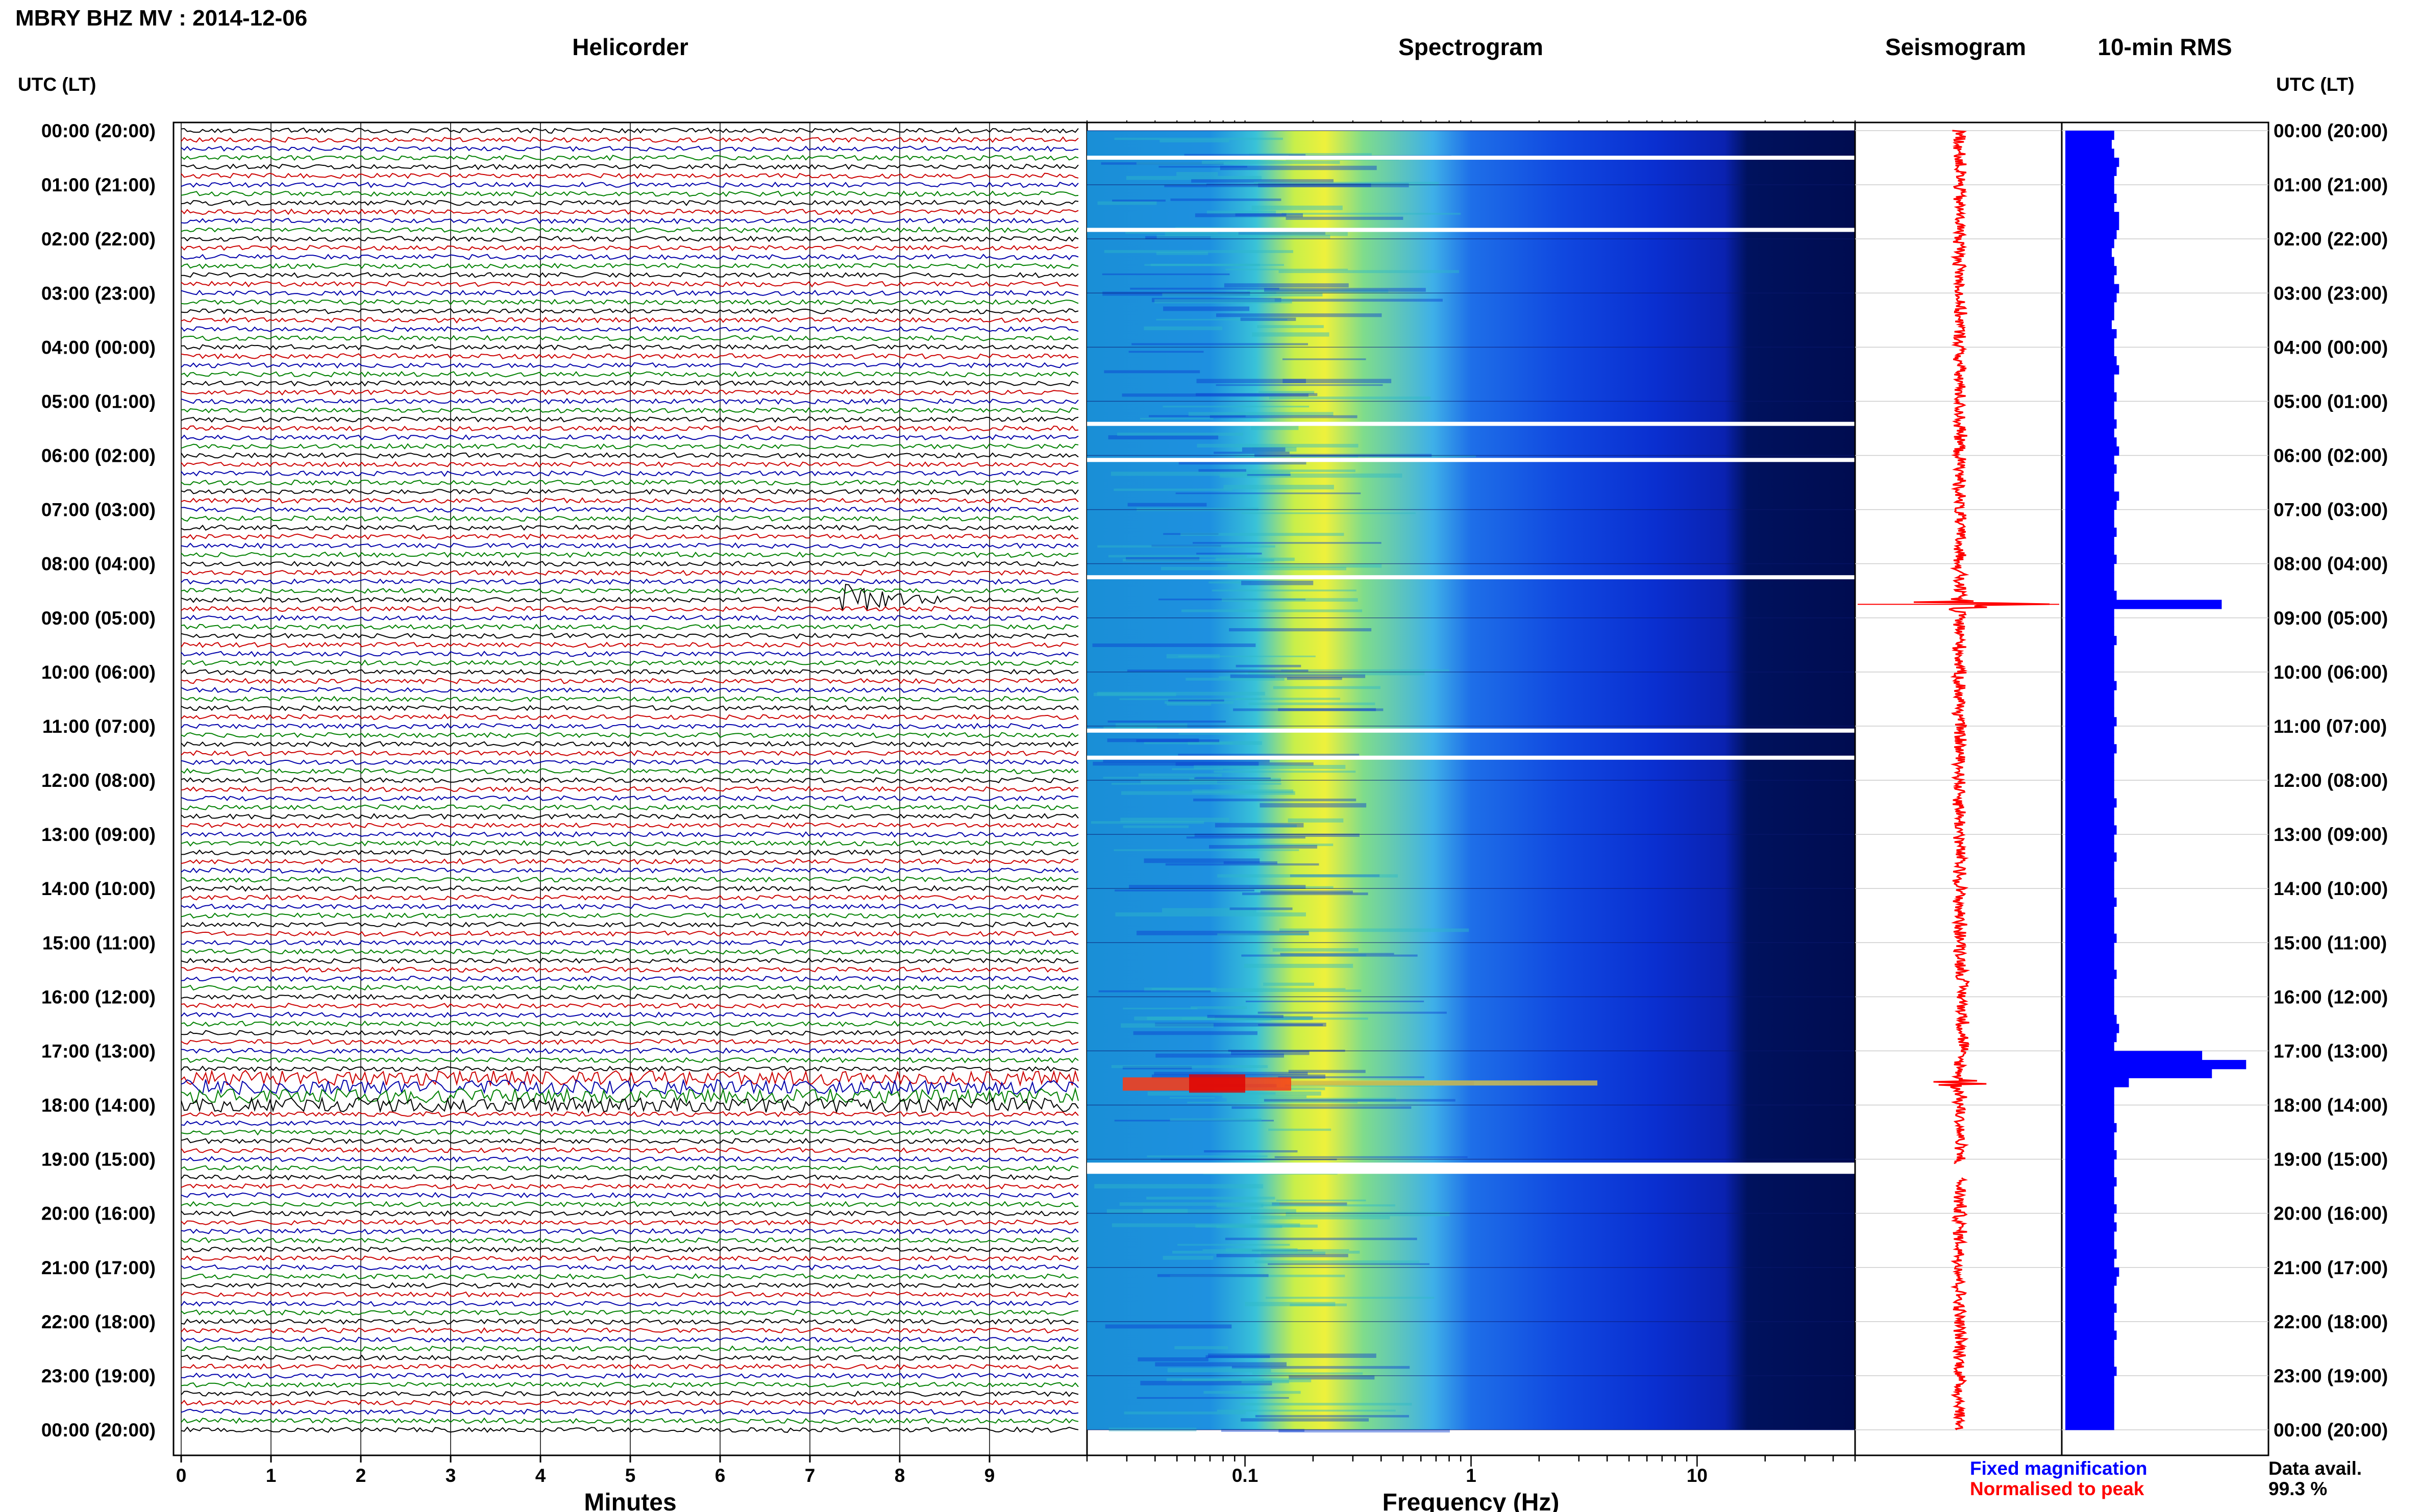 Image resolution: width=2419 pixels, height=1512 pixels. Describe the element at coordinates (1471, 1475) in the screenshot. I see `spectrogram-x-tick-label: 1` at that location.